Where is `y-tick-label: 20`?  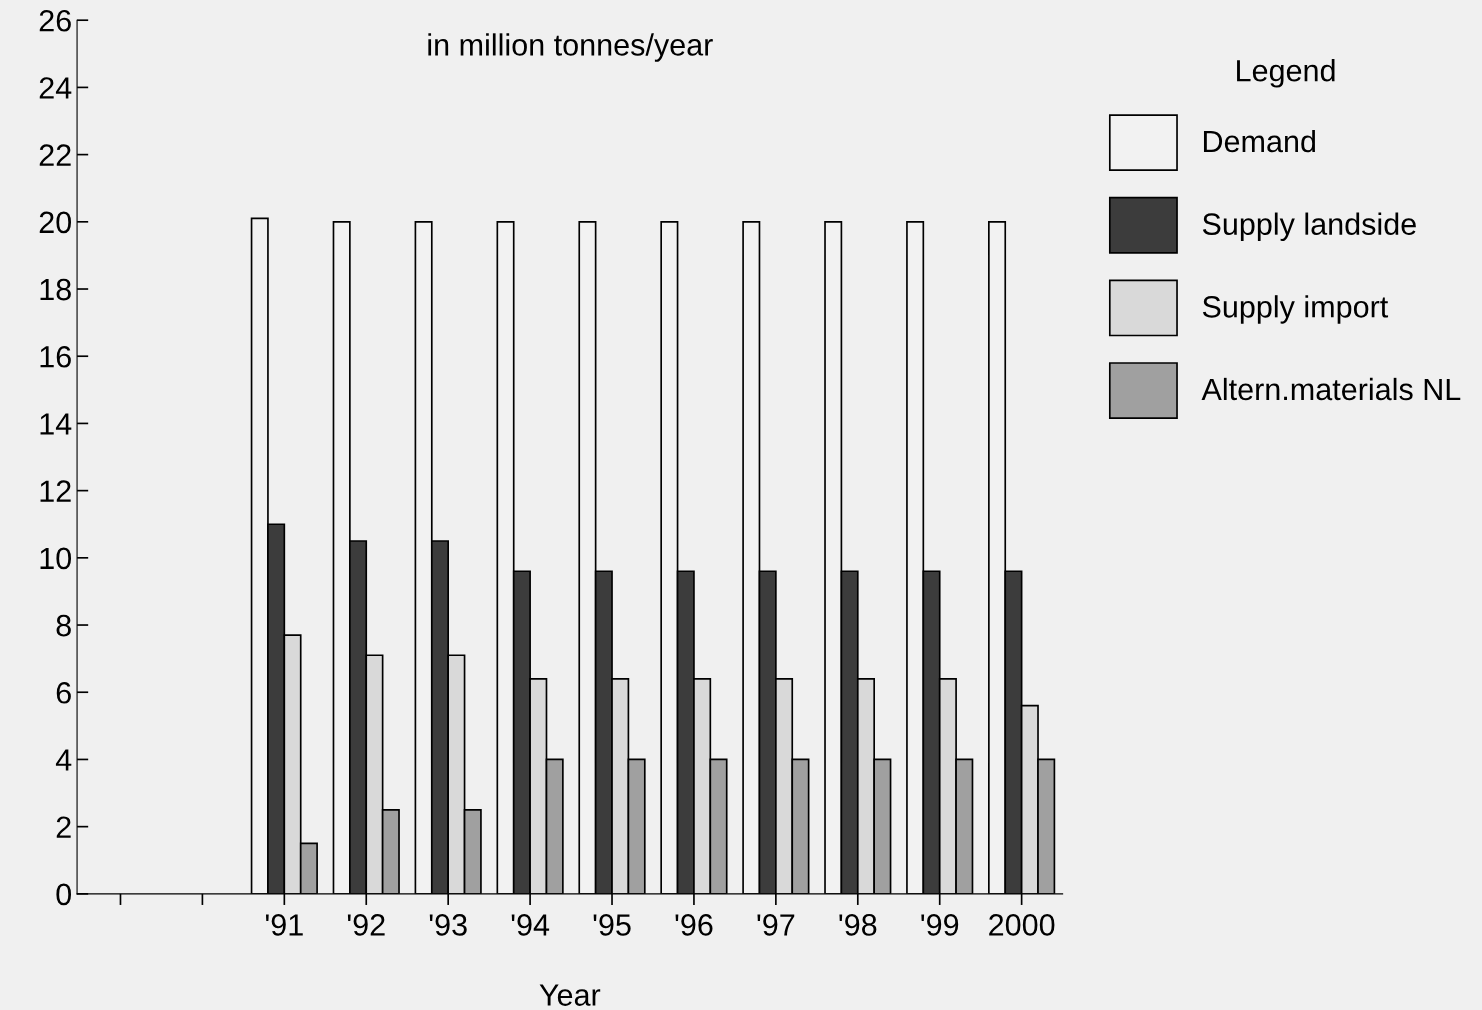 y-tick-label: 20 is located at coordinates (55, 222).